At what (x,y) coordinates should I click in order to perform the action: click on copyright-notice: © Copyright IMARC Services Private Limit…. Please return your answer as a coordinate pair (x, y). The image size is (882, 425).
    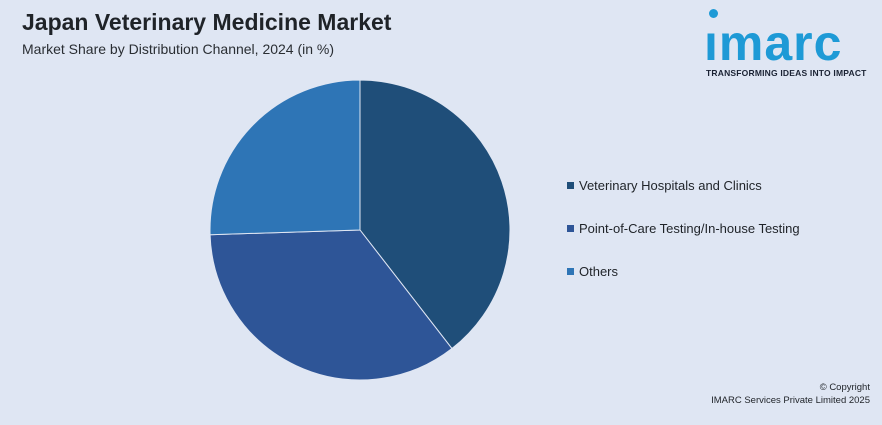
    Looking at the image, I should click on (790, 394).